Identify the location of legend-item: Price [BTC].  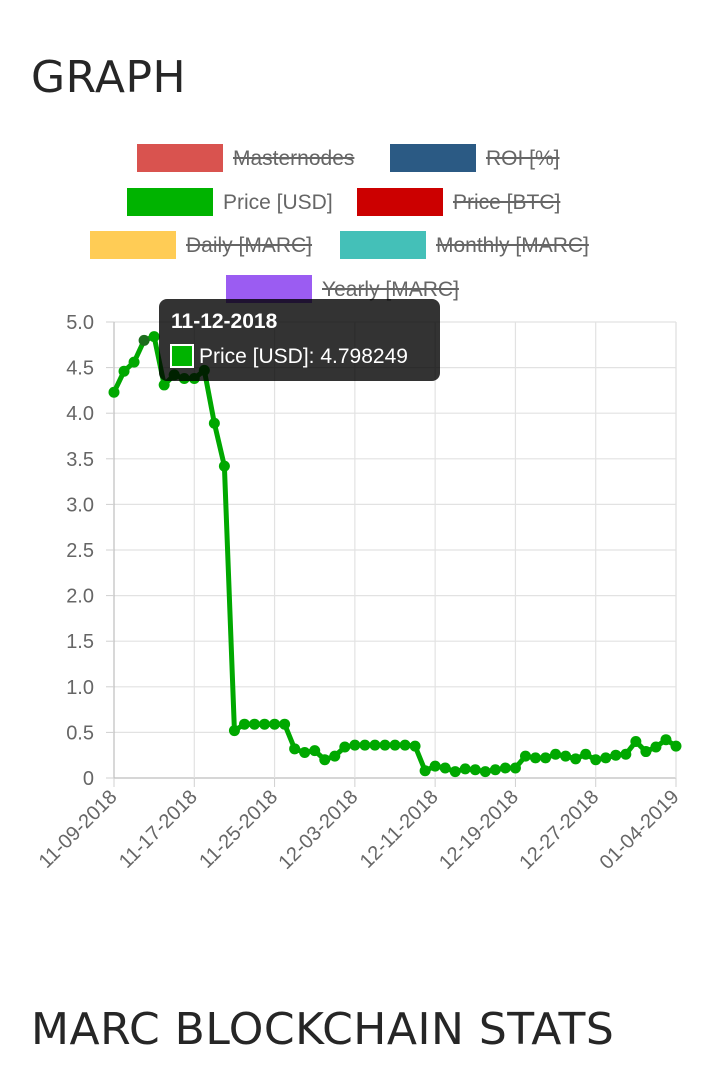
(459, 202).